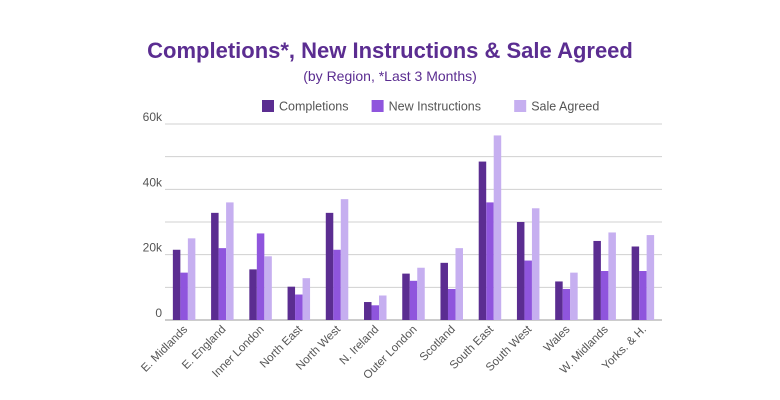 The image size is (780, 400). What do you see at coordinates (557, 338) in the screenshot?
I see `x-tick-label: Wales` at bounding box center [557, 338].